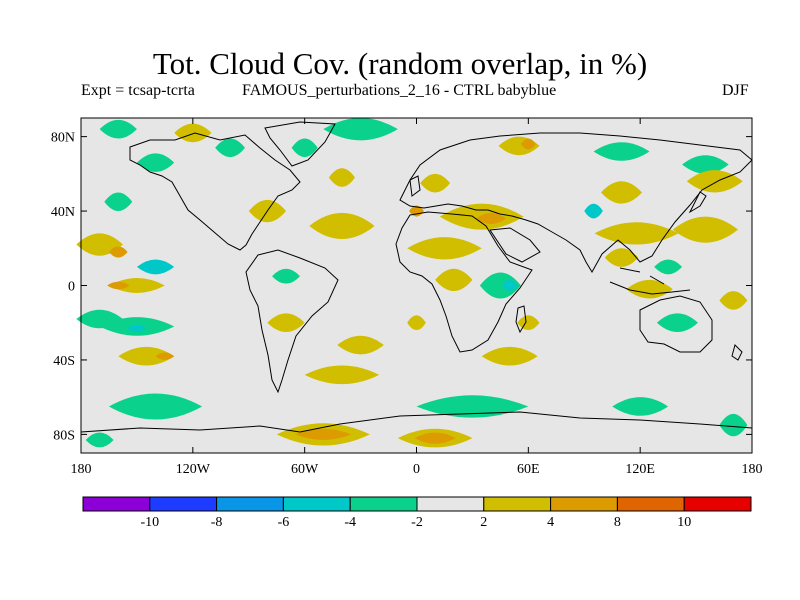  Describe the element at coordinates (193, 469) in the screenshot. I see `lon-tick-label: 120W` at that location.